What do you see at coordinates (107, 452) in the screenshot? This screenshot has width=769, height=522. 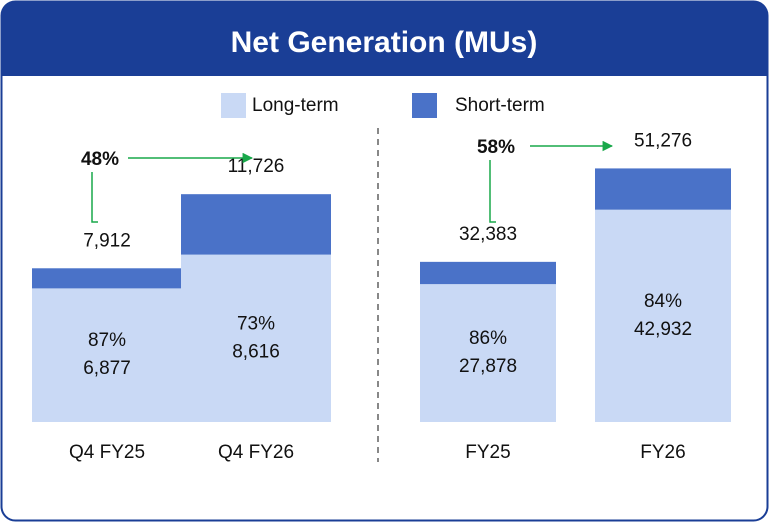 I see `x-tick-label: Q4 FY25` at bounding box center [107, 452].